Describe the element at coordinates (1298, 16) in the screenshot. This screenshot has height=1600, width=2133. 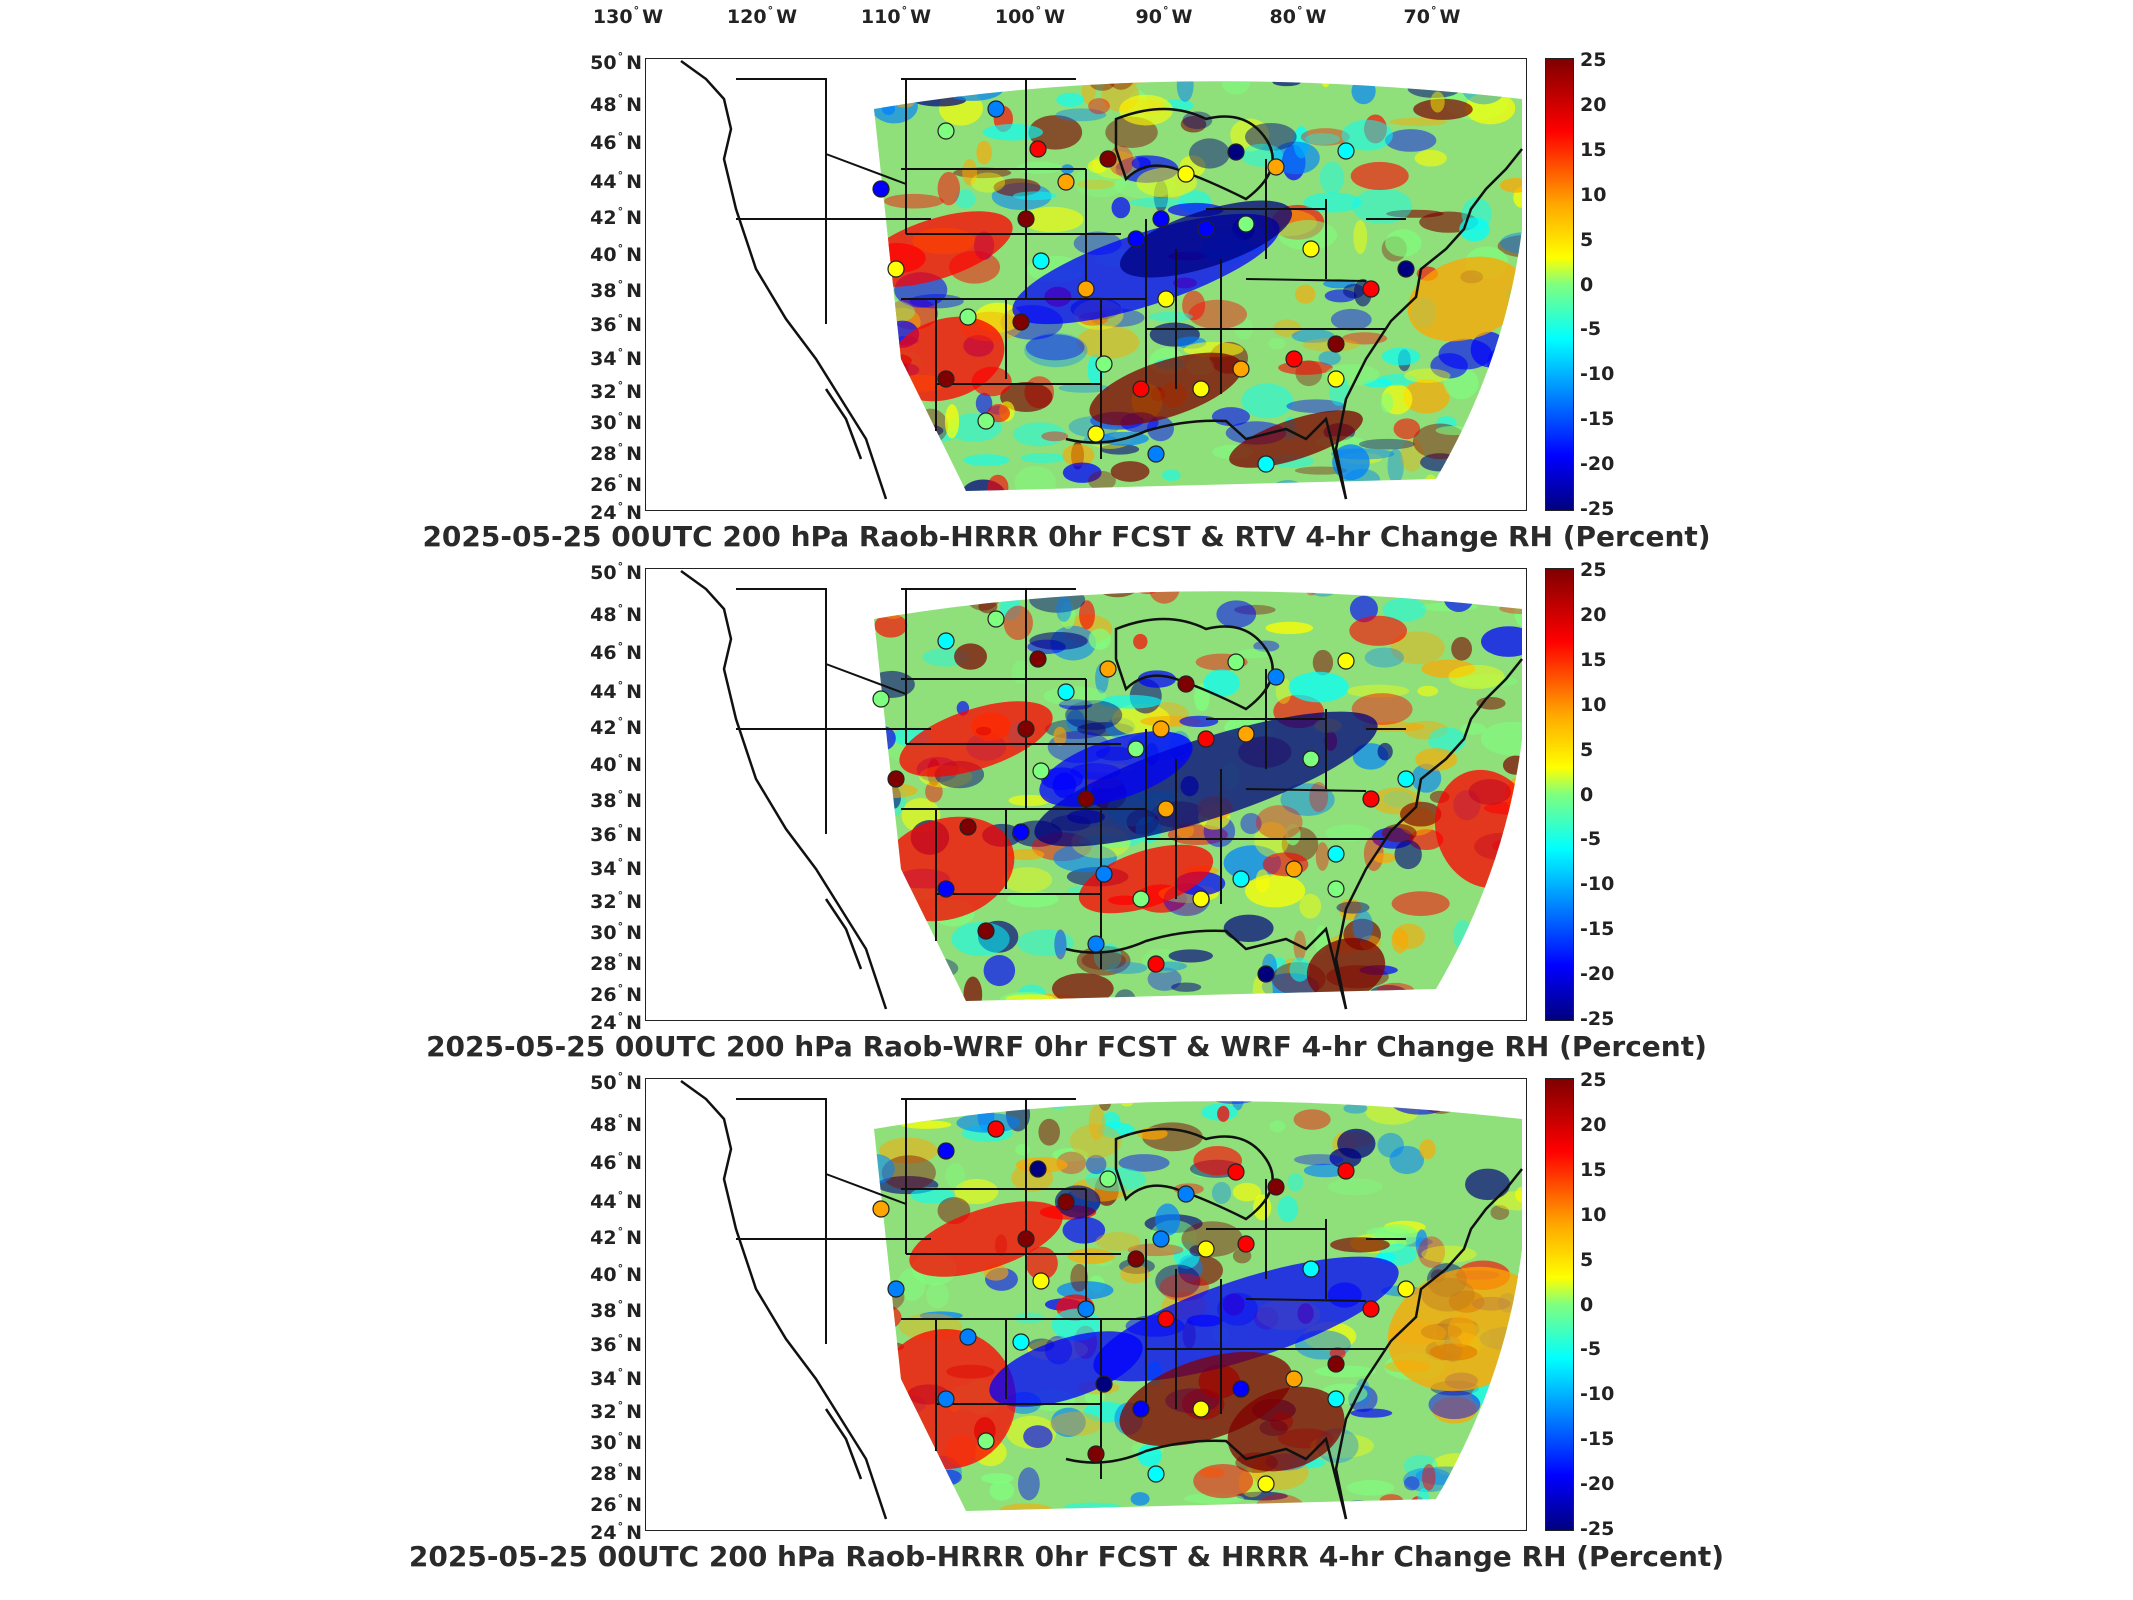
I see `longitude-label: 80° W` at that location.